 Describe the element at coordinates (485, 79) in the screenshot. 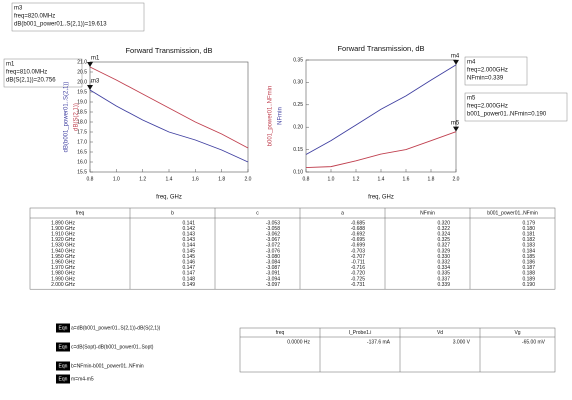

I see `marker-line: NFmin=0.339` at that location.